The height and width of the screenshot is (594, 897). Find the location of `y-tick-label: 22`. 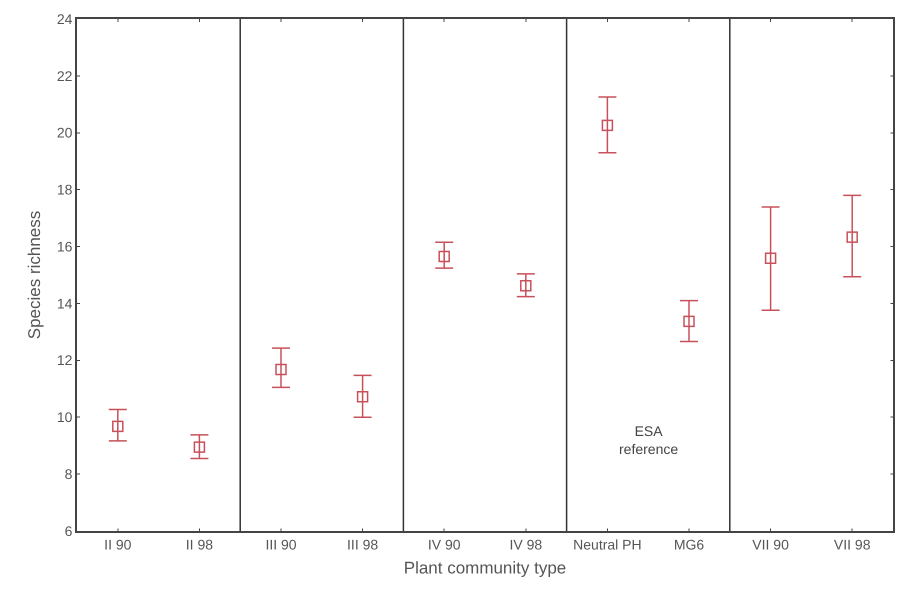

y-tick-label: 22 is located at coordinates (64, 76).